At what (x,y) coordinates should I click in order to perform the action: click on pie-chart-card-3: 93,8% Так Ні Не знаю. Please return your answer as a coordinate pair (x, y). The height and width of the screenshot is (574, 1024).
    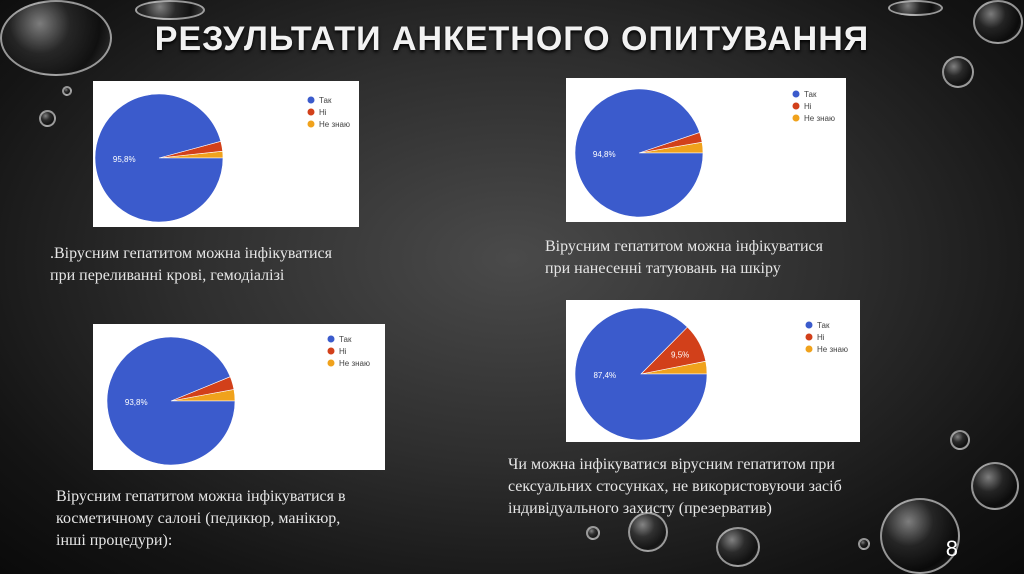
    Looking at the image, I should click on (239, 397).